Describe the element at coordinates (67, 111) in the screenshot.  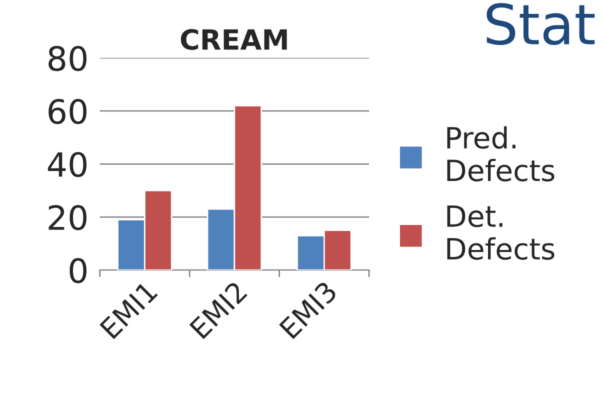
I see `y-tick-label: 60` at that location.